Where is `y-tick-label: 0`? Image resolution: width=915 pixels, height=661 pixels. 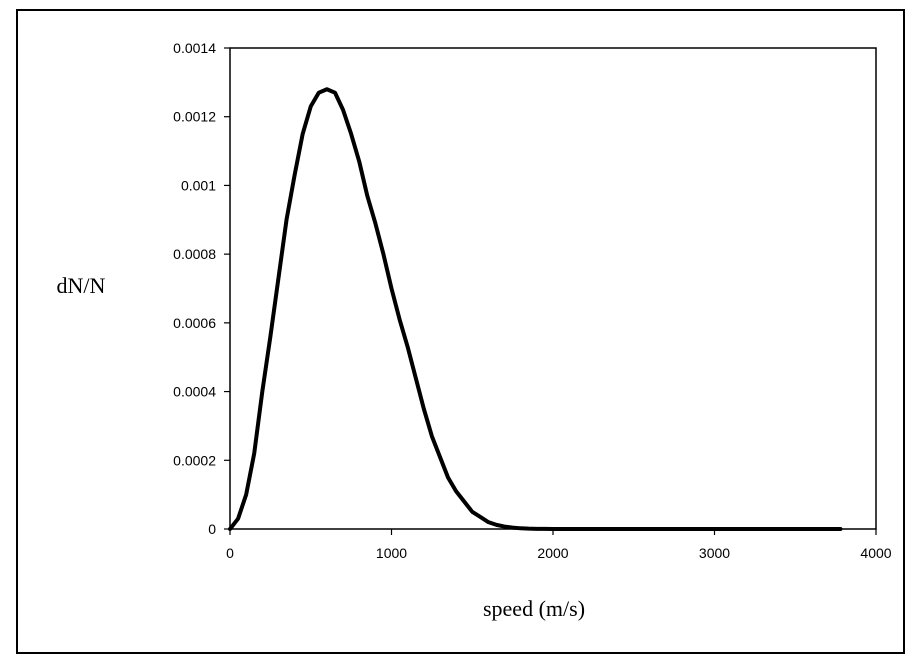
y-tick-label: 0 is located at coordinates (212, 529).